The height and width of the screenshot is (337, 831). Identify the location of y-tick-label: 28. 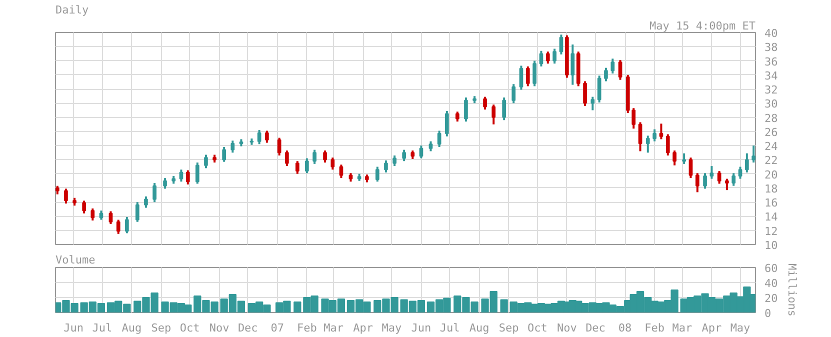
(771, 118).